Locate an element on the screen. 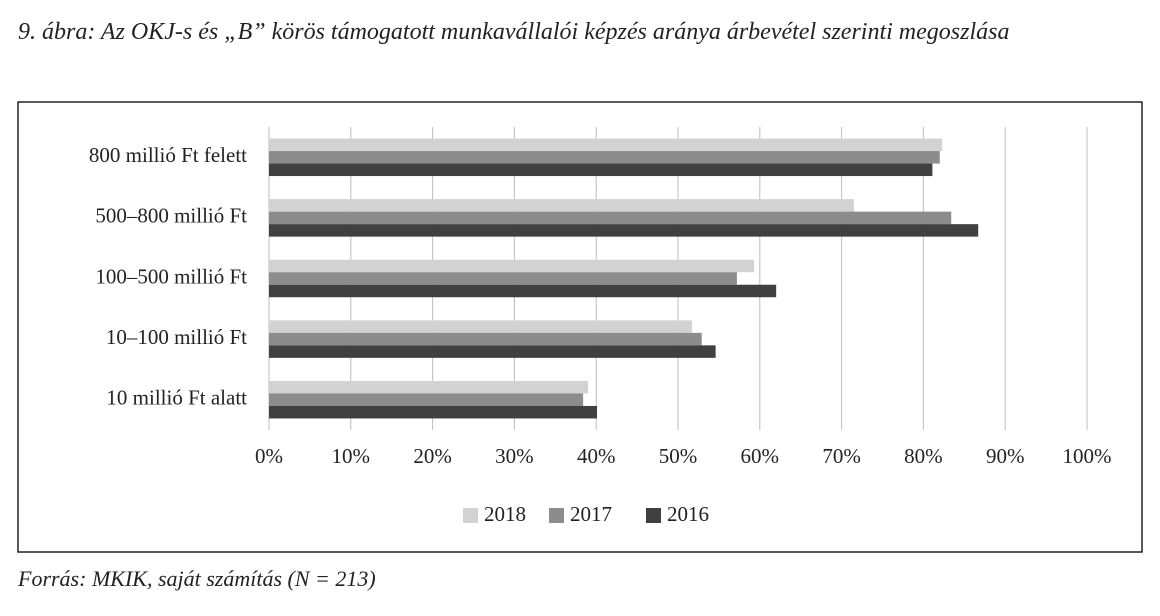  legend-label: 2016 is located at coordinates (688, 514).